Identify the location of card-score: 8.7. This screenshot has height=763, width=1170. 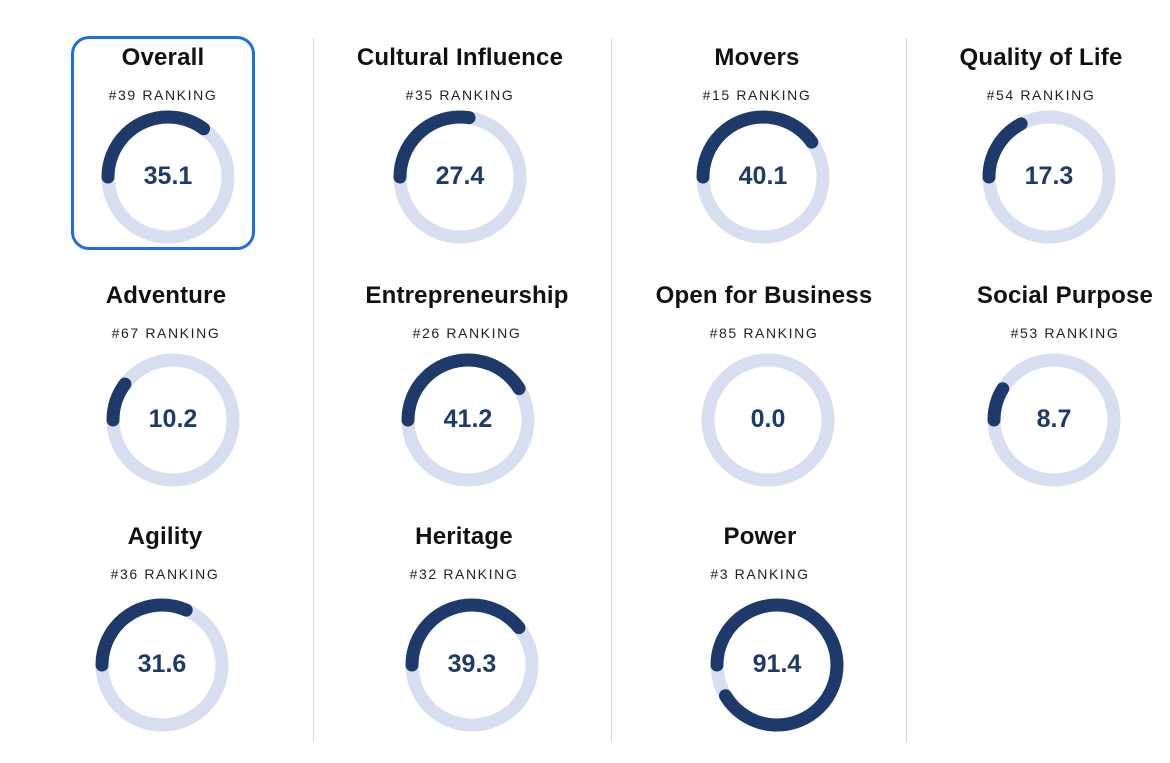
(1054, 419).